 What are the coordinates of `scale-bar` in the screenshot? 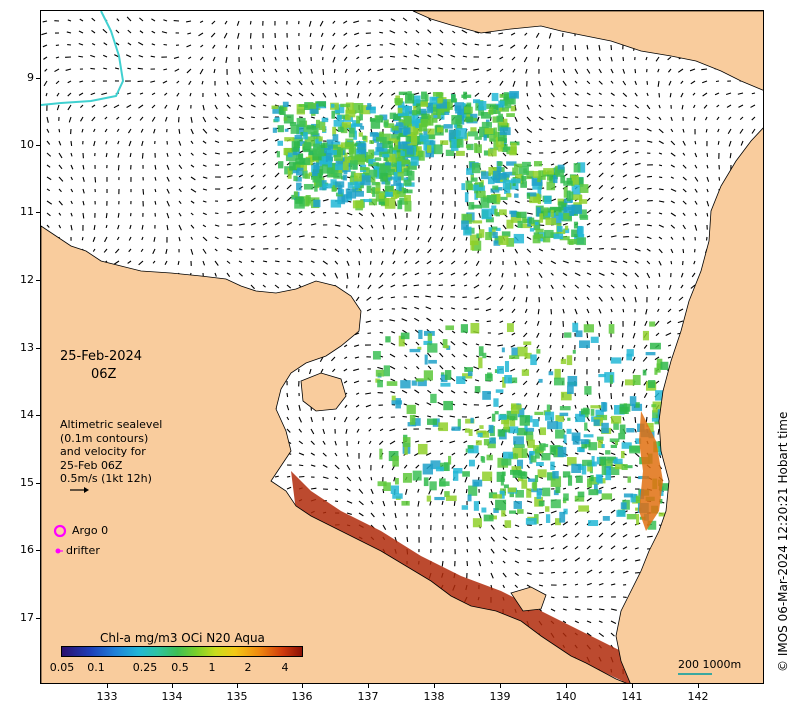 It's located at (695, 674).